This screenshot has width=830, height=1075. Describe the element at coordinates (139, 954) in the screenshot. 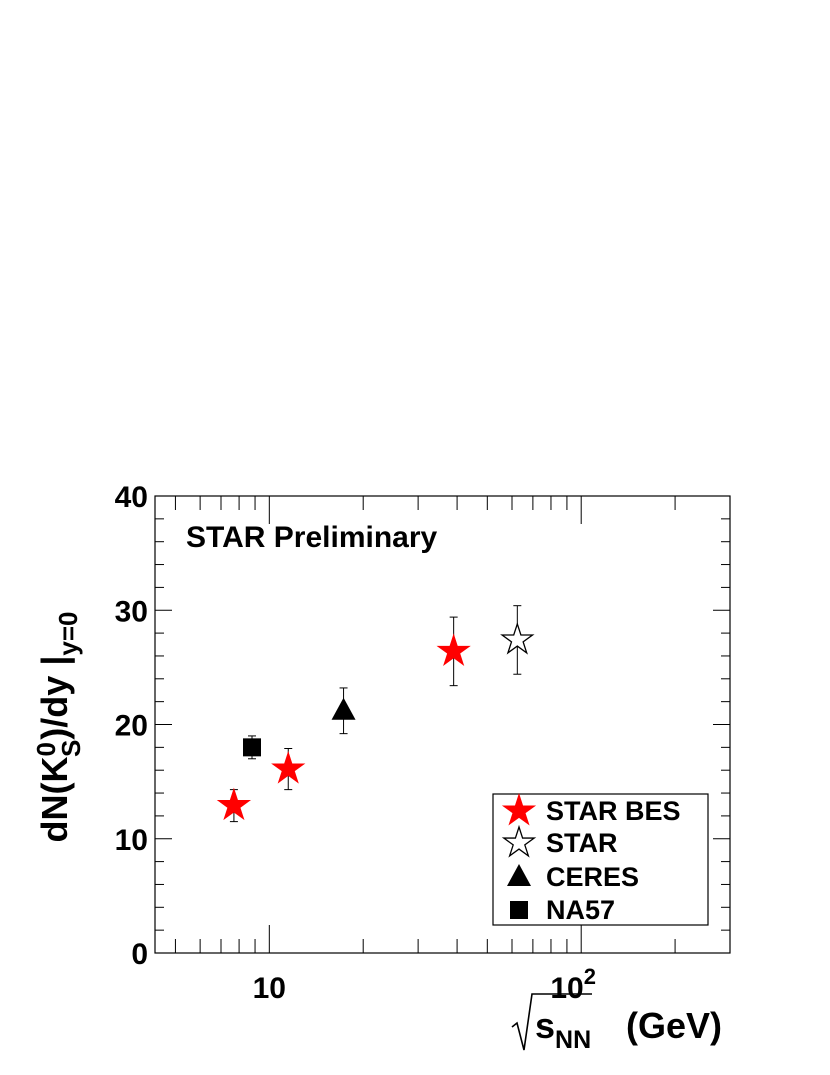

I see `y-tick-label: 0` at that location.